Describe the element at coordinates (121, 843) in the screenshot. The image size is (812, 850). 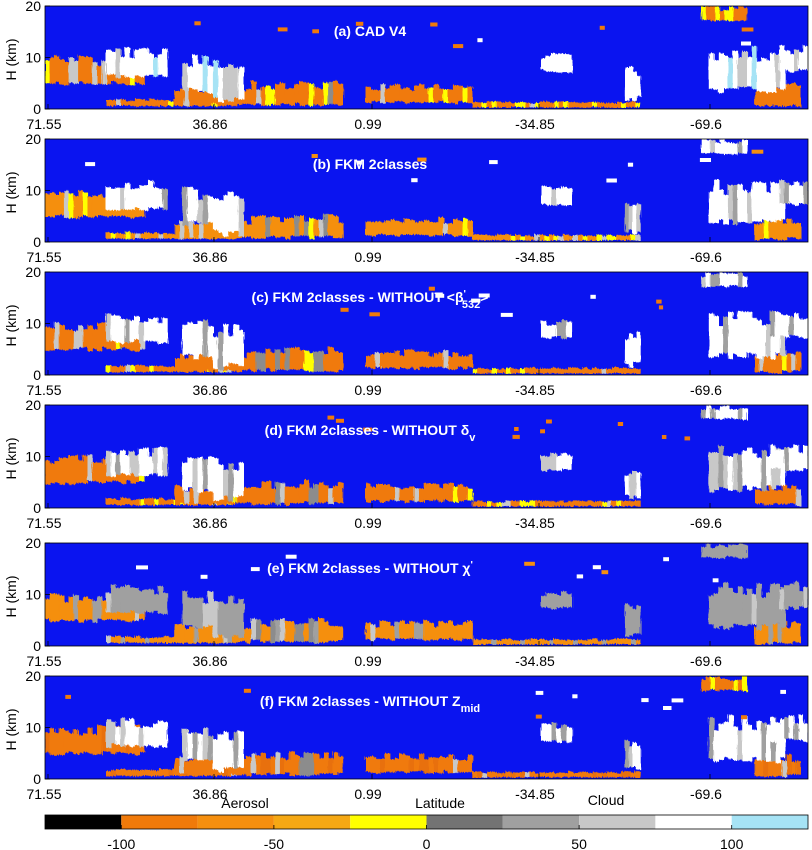
I see `colorbar-tick-label: -100` at that location.